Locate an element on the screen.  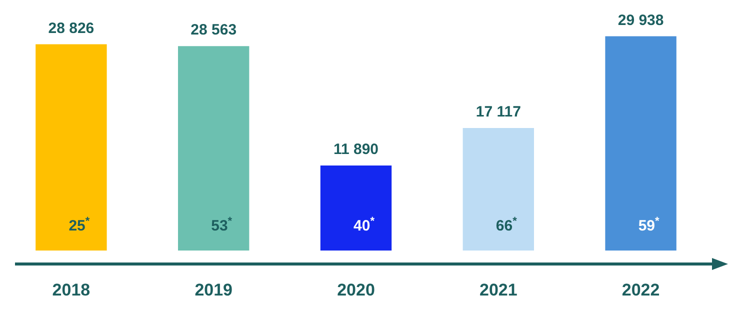
annotation: 25* is located at coordinates (79, 225).